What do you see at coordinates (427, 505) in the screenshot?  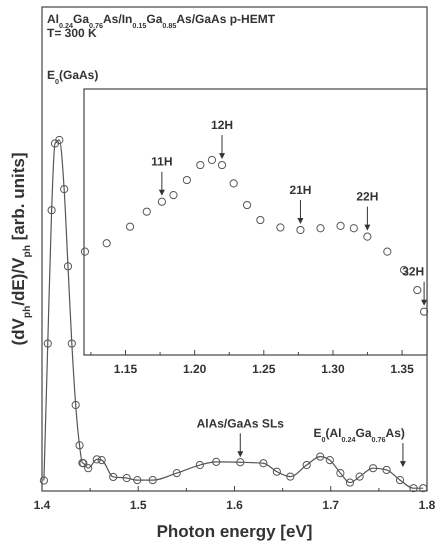 I see `x-tick-label: 1.8` at bounding box center [427, 505].